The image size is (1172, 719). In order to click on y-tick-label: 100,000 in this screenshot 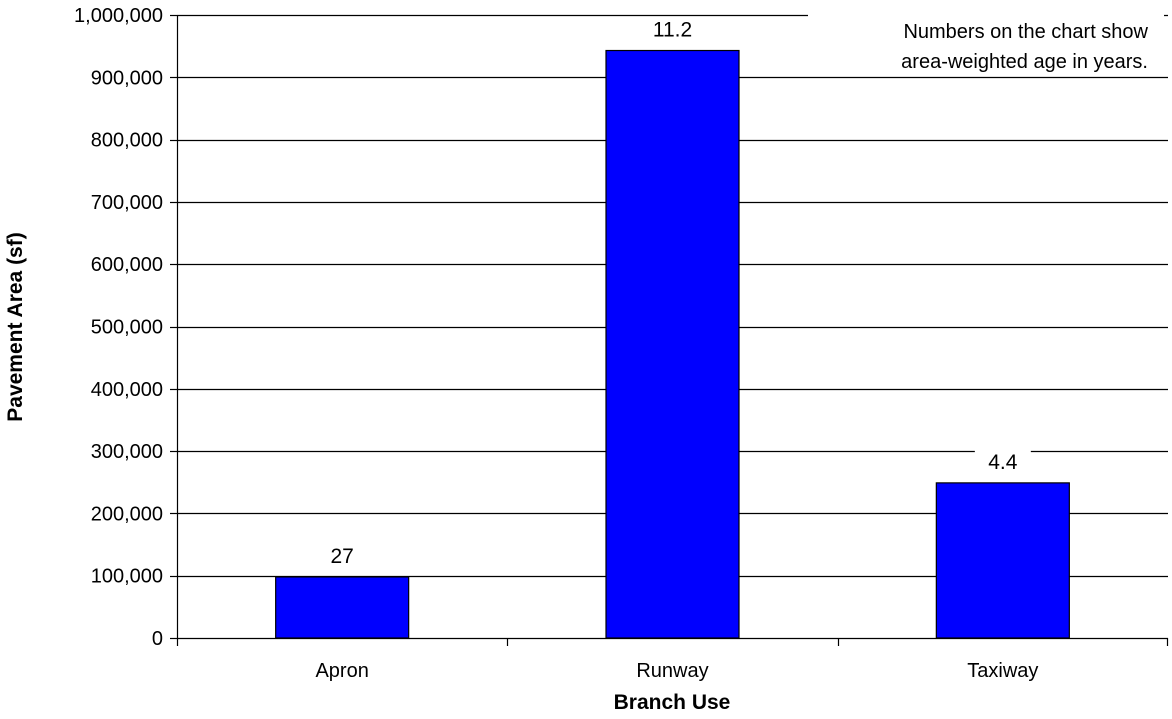, I will do `click(127, 577)`.